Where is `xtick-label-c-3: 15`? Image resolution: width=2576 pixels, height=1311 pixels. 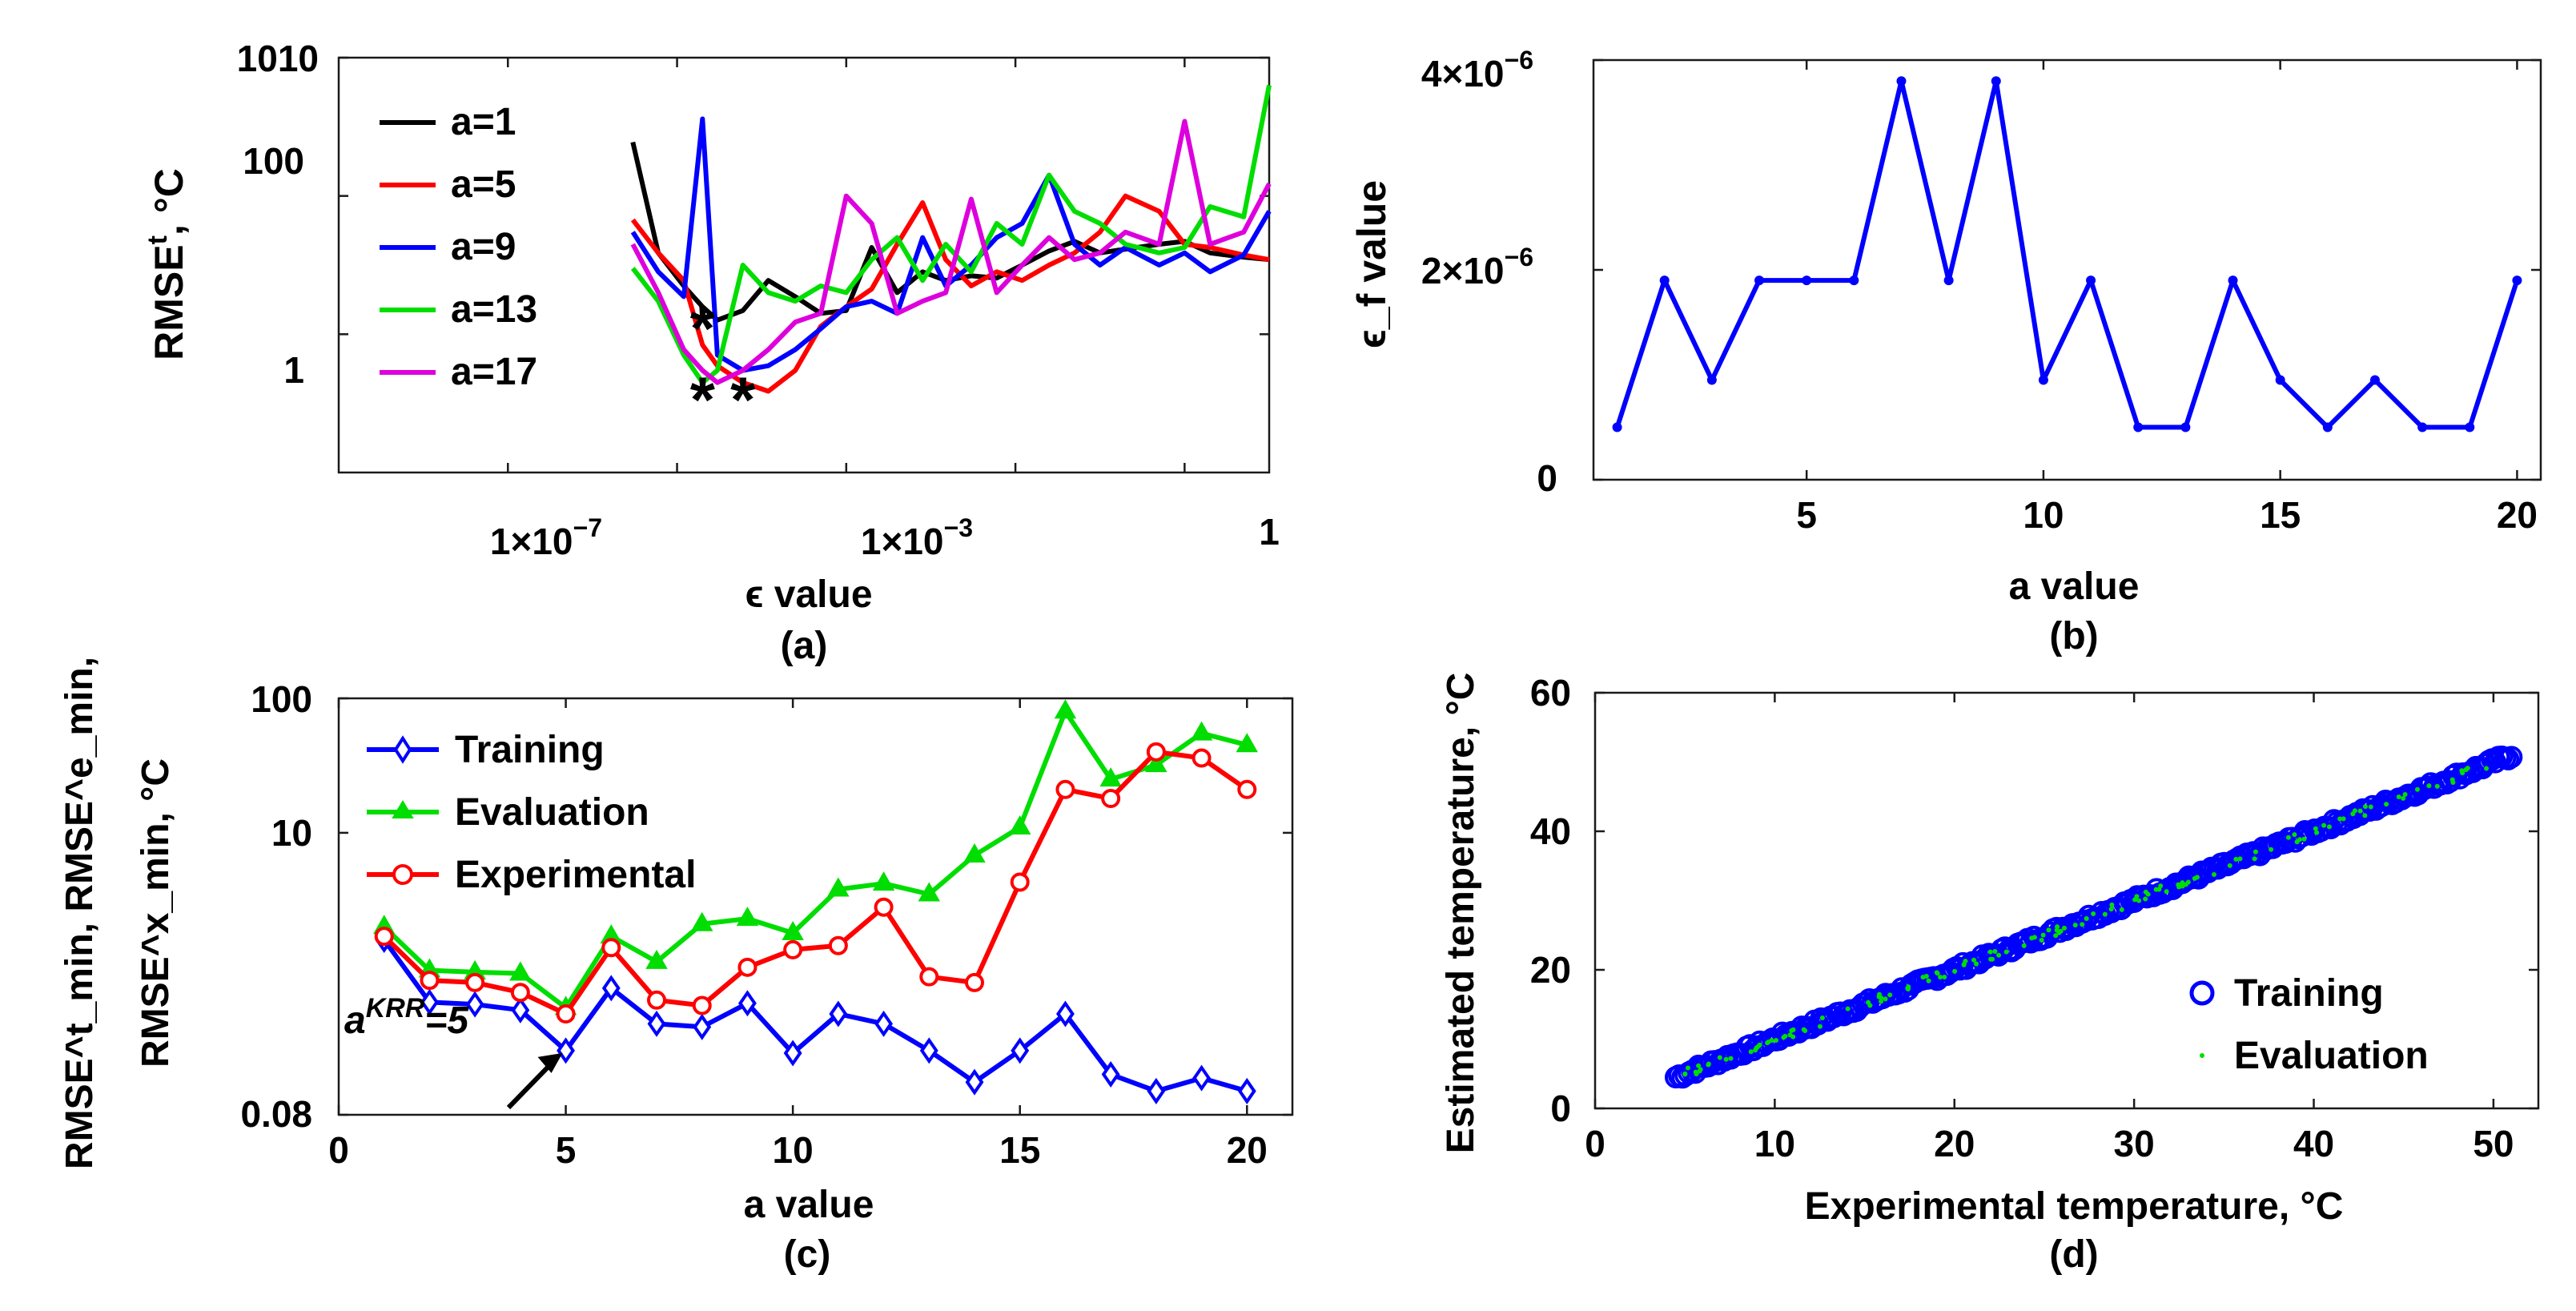 xtick-label-c-3: 15 is located at coordinates (1019, 1150).